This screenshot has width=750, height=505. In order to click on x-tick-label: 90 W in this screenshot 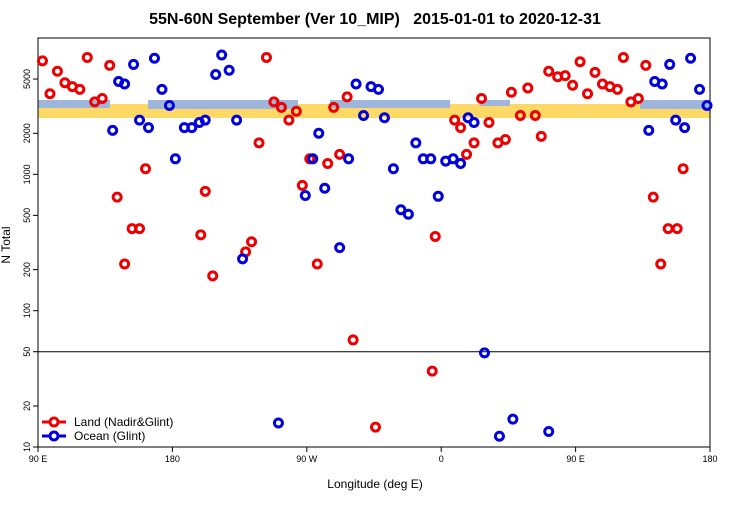, I will do `click(307, 459)`.